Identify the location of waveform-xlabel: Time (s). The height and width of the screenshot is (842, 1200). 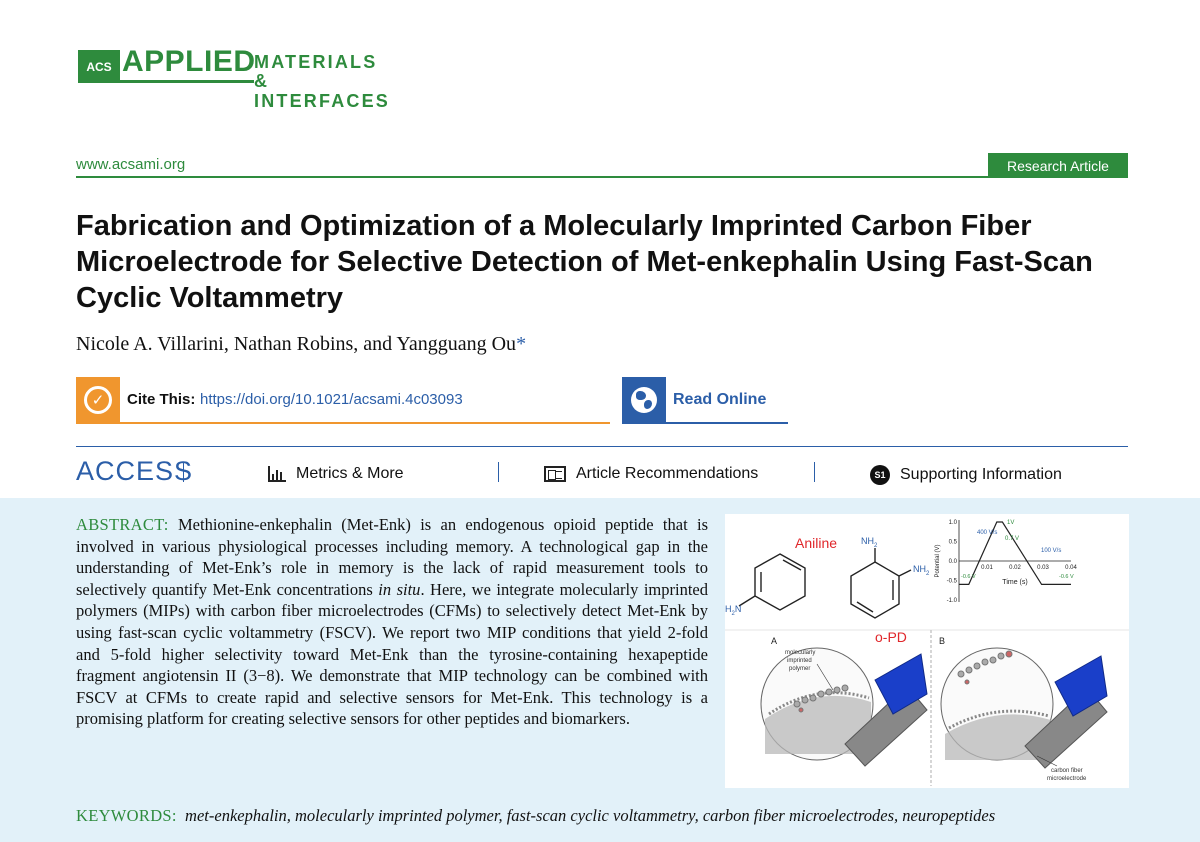
(1014, 582).